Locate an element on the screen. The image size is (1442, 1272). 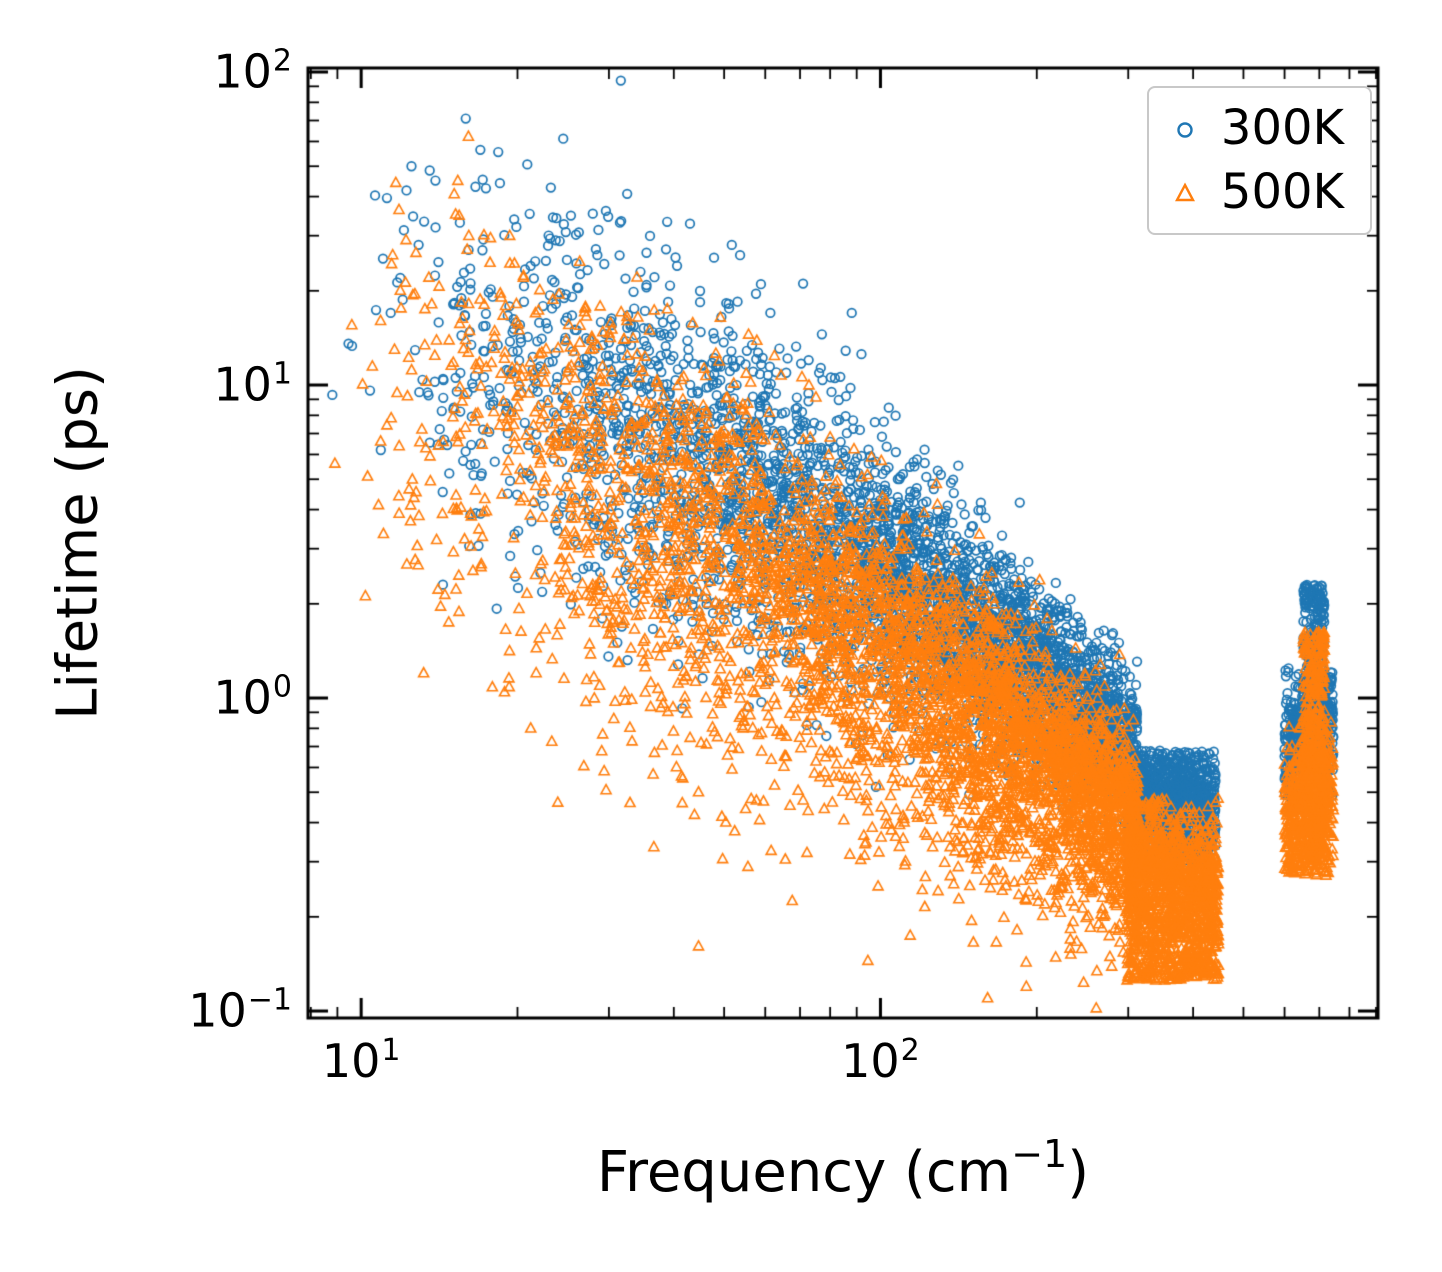
x-axis-label-base: Frequency (cm is located at coordinates (804, 1172).